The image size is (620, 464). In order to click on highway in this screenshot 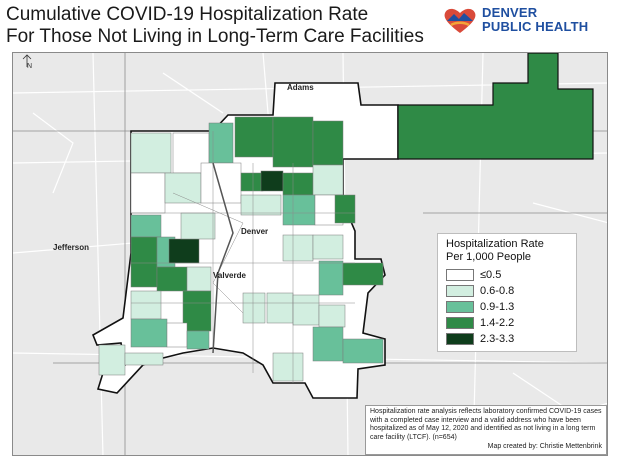, I will do `click(223, 258)`.